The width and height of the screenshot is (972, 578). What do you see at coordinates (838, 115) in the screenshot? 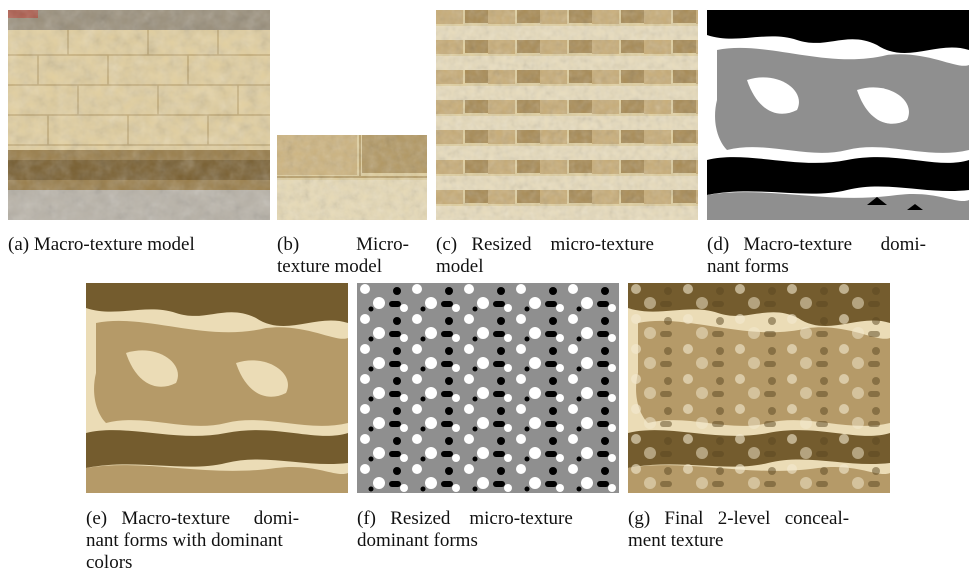
I see `panel-d-macro-dominant-forms-image` at bounding box center [838, 115].